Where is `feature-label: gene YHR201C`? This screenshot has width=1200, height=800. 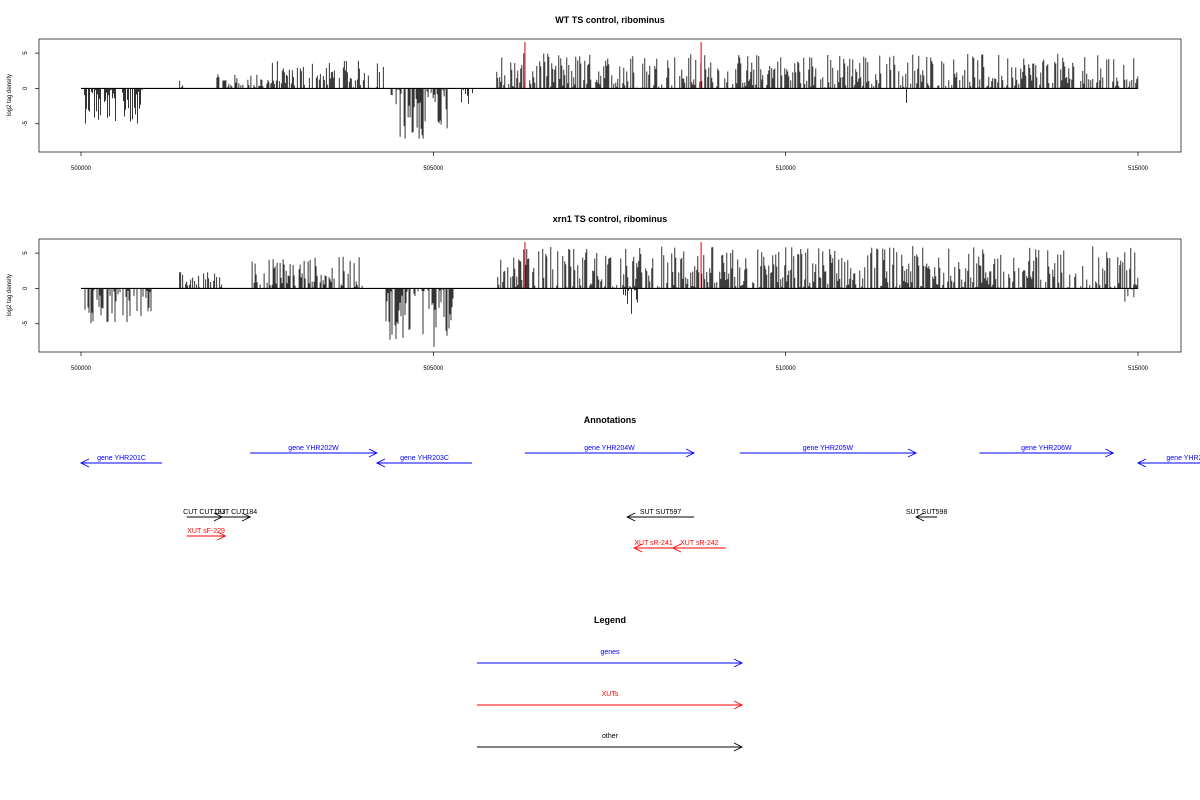 feature-label: gene YHR201C is located at coordinates (121, 458).